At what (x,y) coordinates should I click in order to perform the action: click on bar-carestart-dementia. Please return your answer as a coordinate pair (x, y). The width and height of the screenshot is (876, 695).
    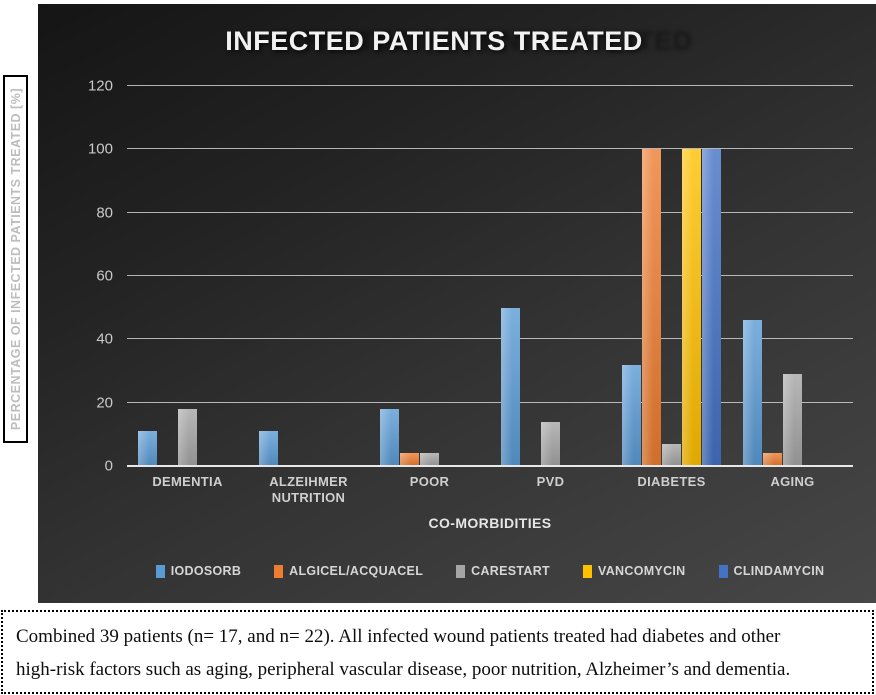
    Looking at the image, I should click on (187, 437).